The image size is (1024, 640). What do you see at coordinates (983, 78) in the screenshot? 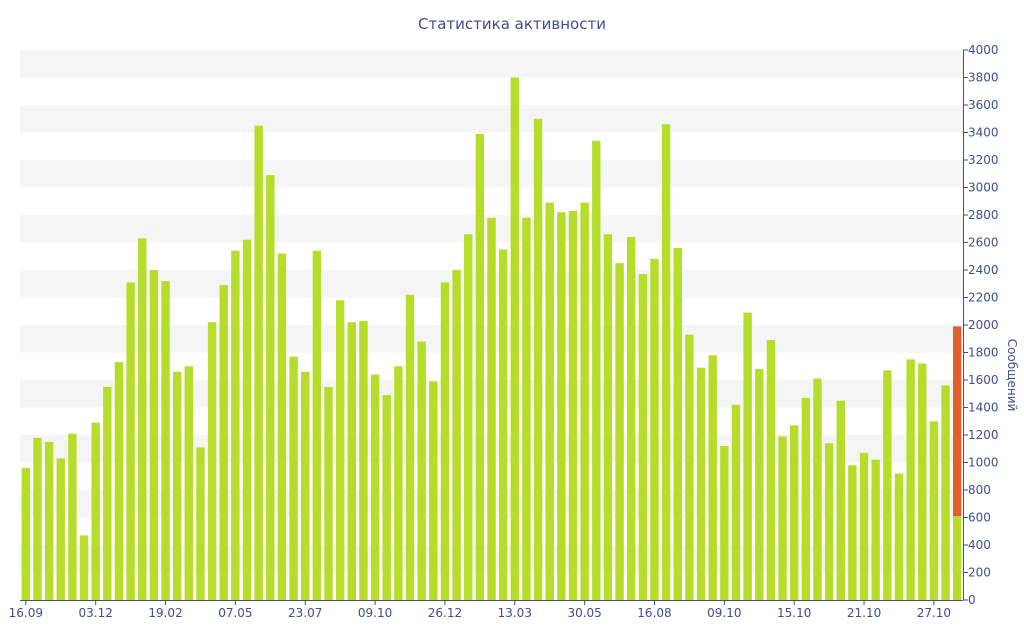
I see `y-tick-label: 3800` at bounding box center [983, 78].